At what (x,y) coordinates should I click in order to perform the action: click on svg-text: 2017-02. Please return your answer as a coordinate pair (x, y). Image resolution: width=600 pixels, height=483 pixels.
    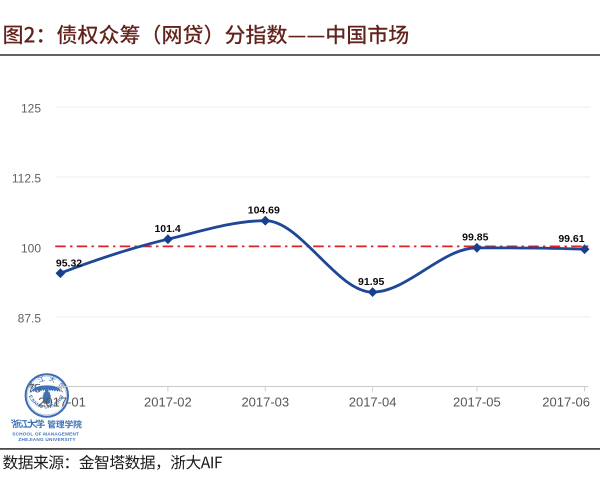
    Looking at the image, I should click on (168, 402).